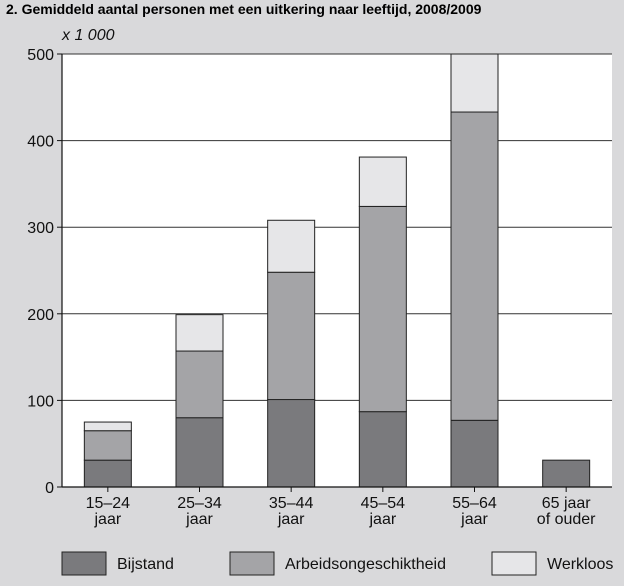  What do you see at coordinates (40, 228) in the screenshot?
I see `y-tick-label: 300` at bounding box center [40, 228].